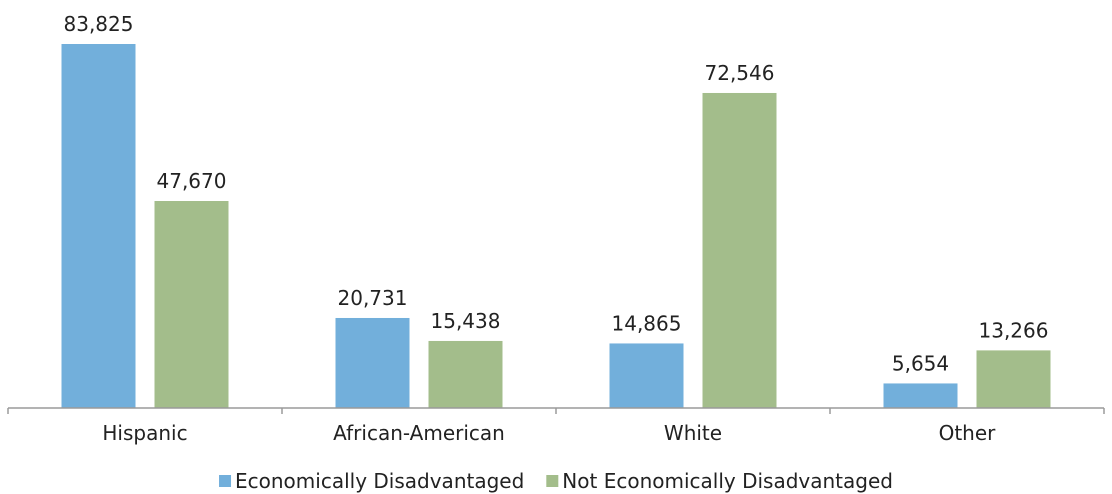  I want to click on data-label: 20,731, so click(373, 298).